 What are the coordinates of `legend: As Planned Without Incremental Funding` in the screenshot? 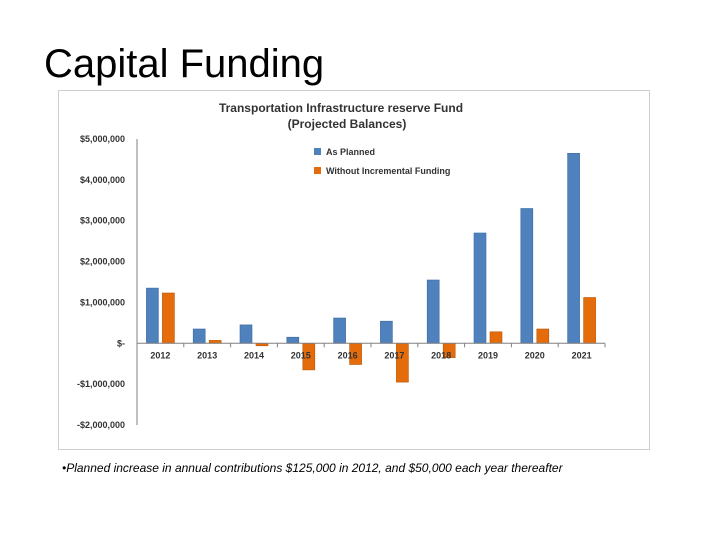 It's located at (382, 161).